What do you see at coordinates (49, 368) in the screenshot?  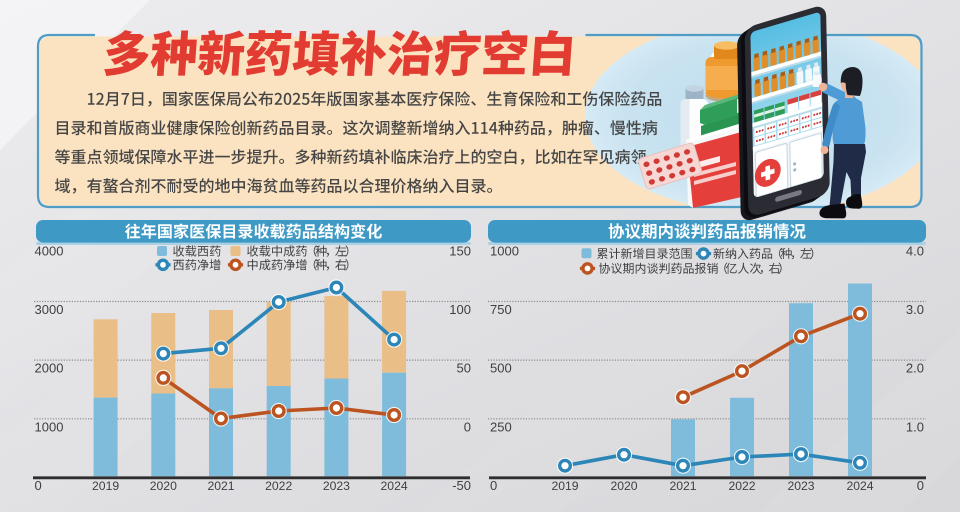 I see `svg-text: 2000` at bounding box center [49, 368].